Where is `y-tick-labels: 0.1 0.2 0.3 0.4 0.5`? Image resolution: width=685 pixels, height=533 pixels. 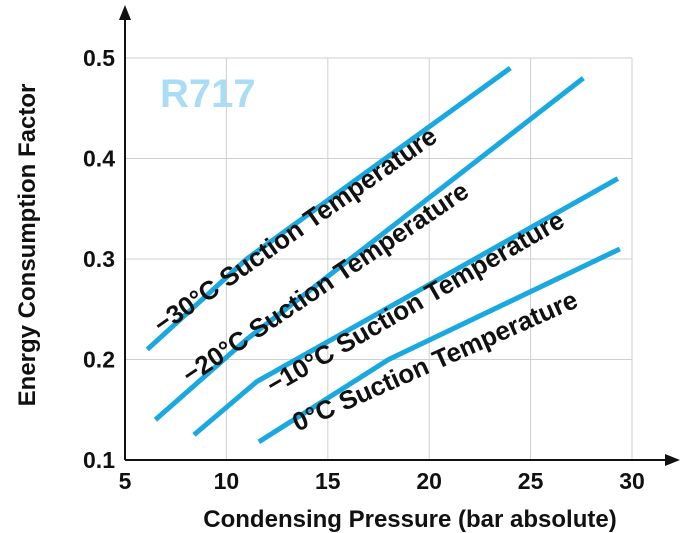
y-tick-labels: 0.1 0.2 0.3 0.4 0.5 is located at coordinates (99, 259).